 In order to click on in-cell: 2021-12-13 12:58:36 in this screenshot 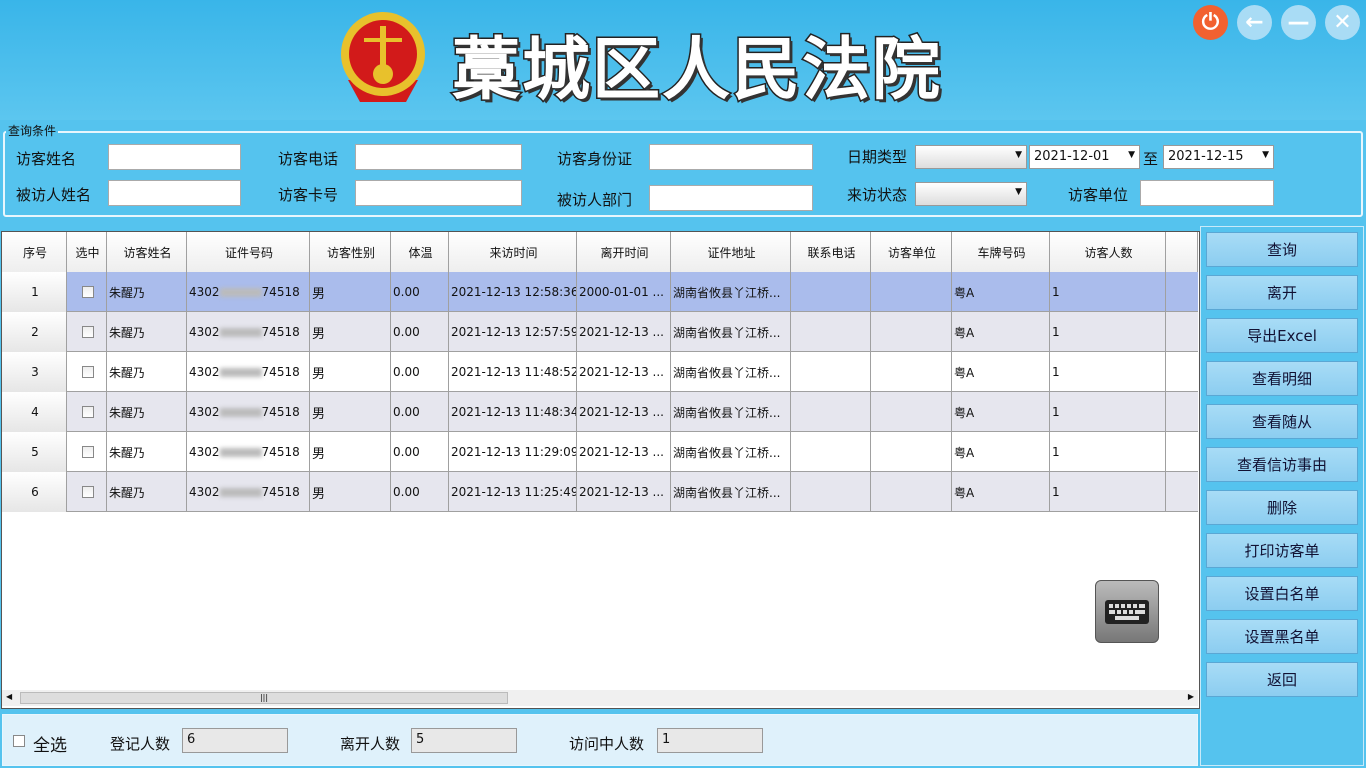, I will do `click(513, 292)`.